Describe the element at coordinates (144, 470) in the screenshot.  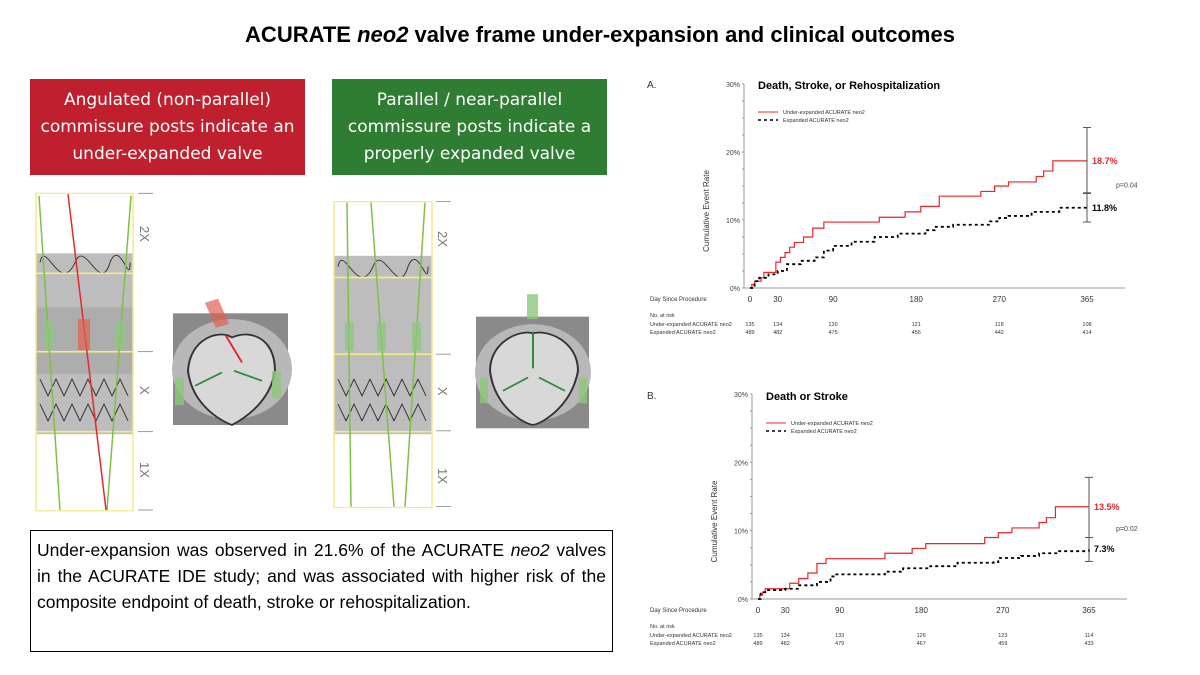
I see `scale-label-1x-left: 1X` at that location.